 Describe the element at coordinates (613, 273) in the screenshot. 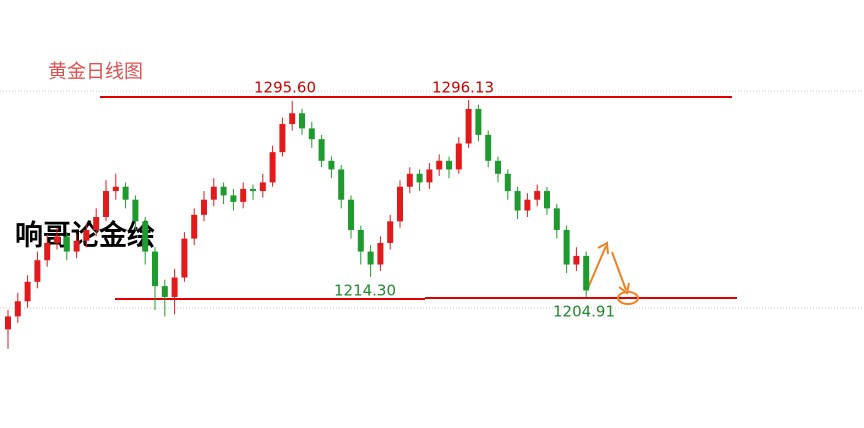

I see `forecast-arrows` at that location.